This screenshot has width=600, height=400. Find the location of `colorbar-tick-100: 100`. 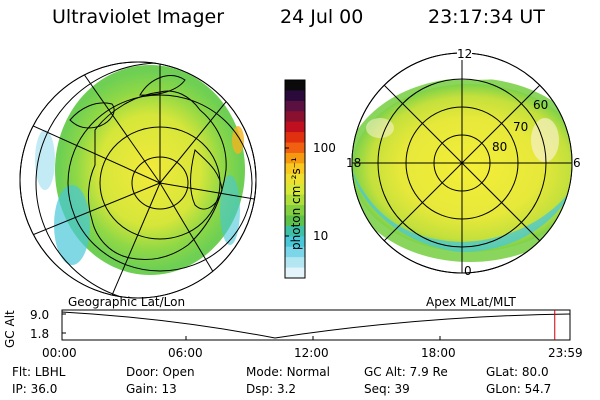

colorbar-tick-100: 100 is located at coordinates (324, 148).